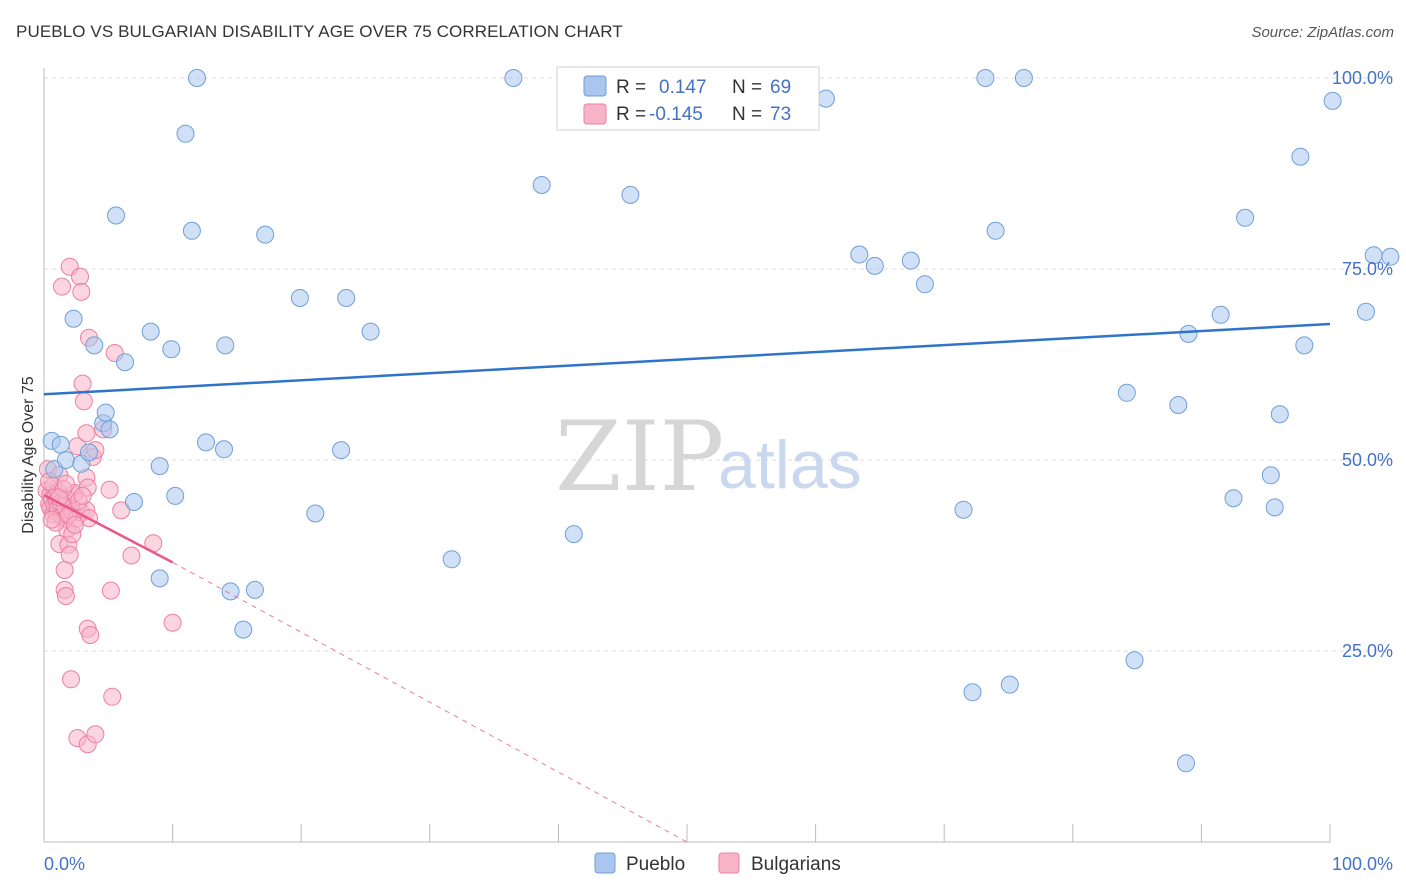 This screenshot has width=1406, height=892. Describe the element at coordinates (1322, 32) in the screenshot. I see `source-label: Source: ZipAtlas.com` at that location.